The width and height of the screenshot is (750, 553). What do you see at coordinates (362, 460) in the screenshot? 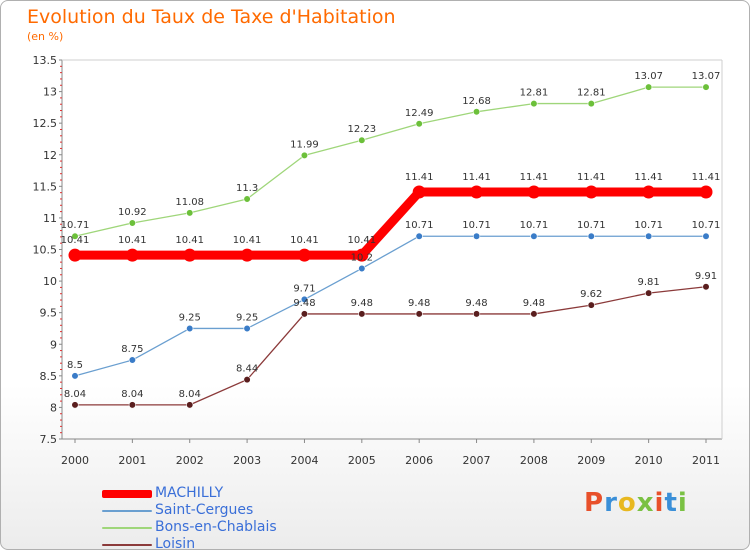
I see `x-tick-label: 2005` at bounding box center [362, 460].